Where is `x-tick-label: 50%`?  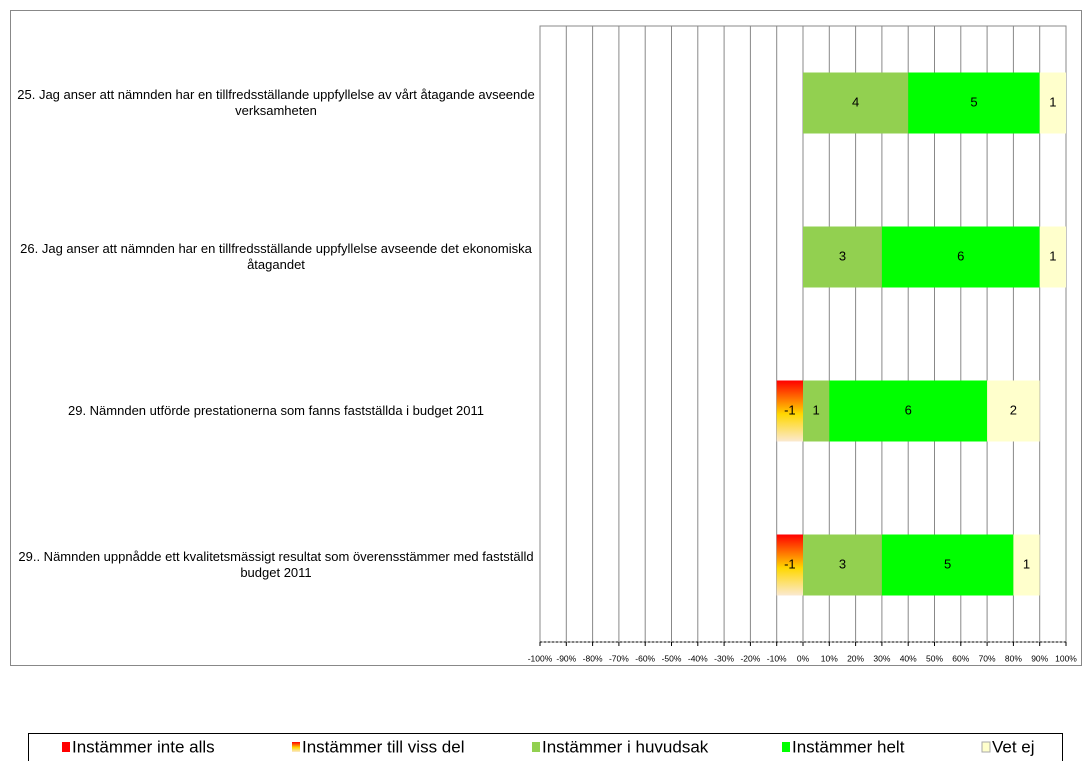
x-tick-label: 50% is located at coordinates (934, 658).